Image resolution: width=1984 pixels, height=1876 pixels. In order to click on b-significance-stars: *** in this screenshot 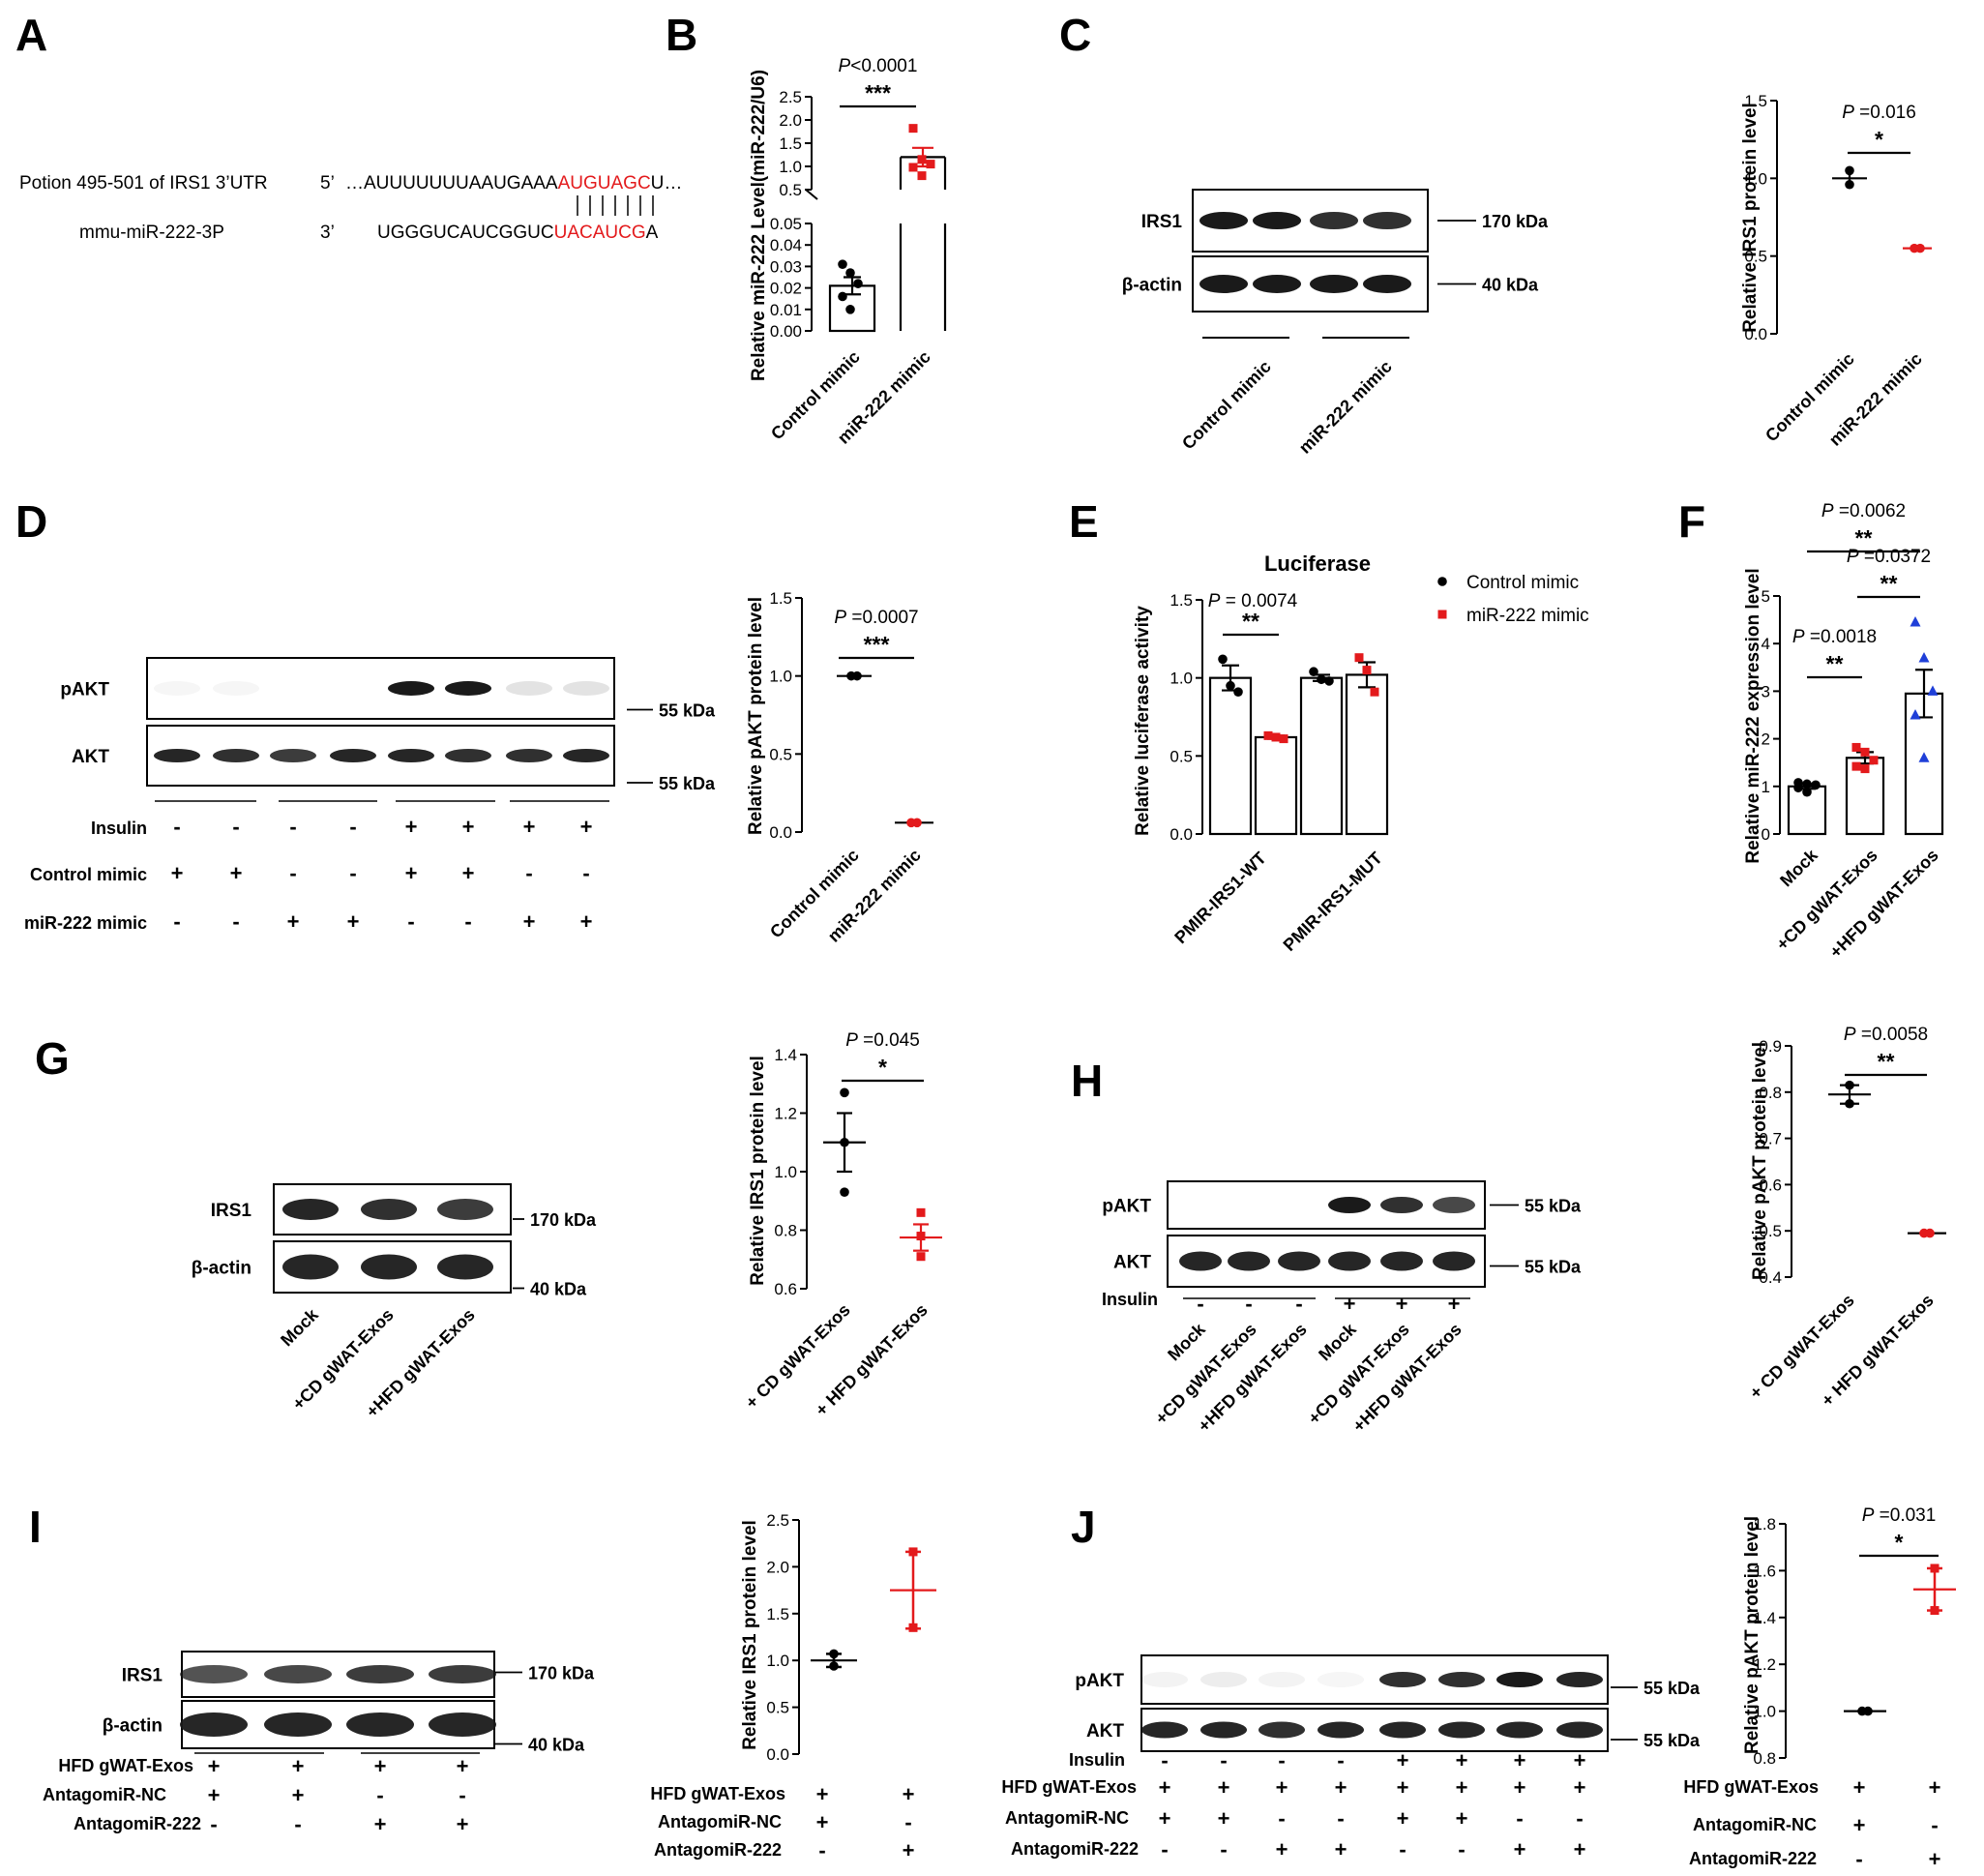, I will do `click(878, 92)`.